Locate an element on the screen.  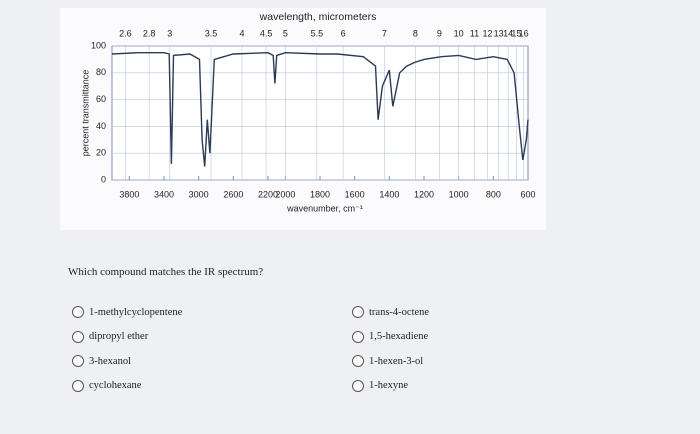
x-tick-label: 2000 is located at coordinates (285, 194).